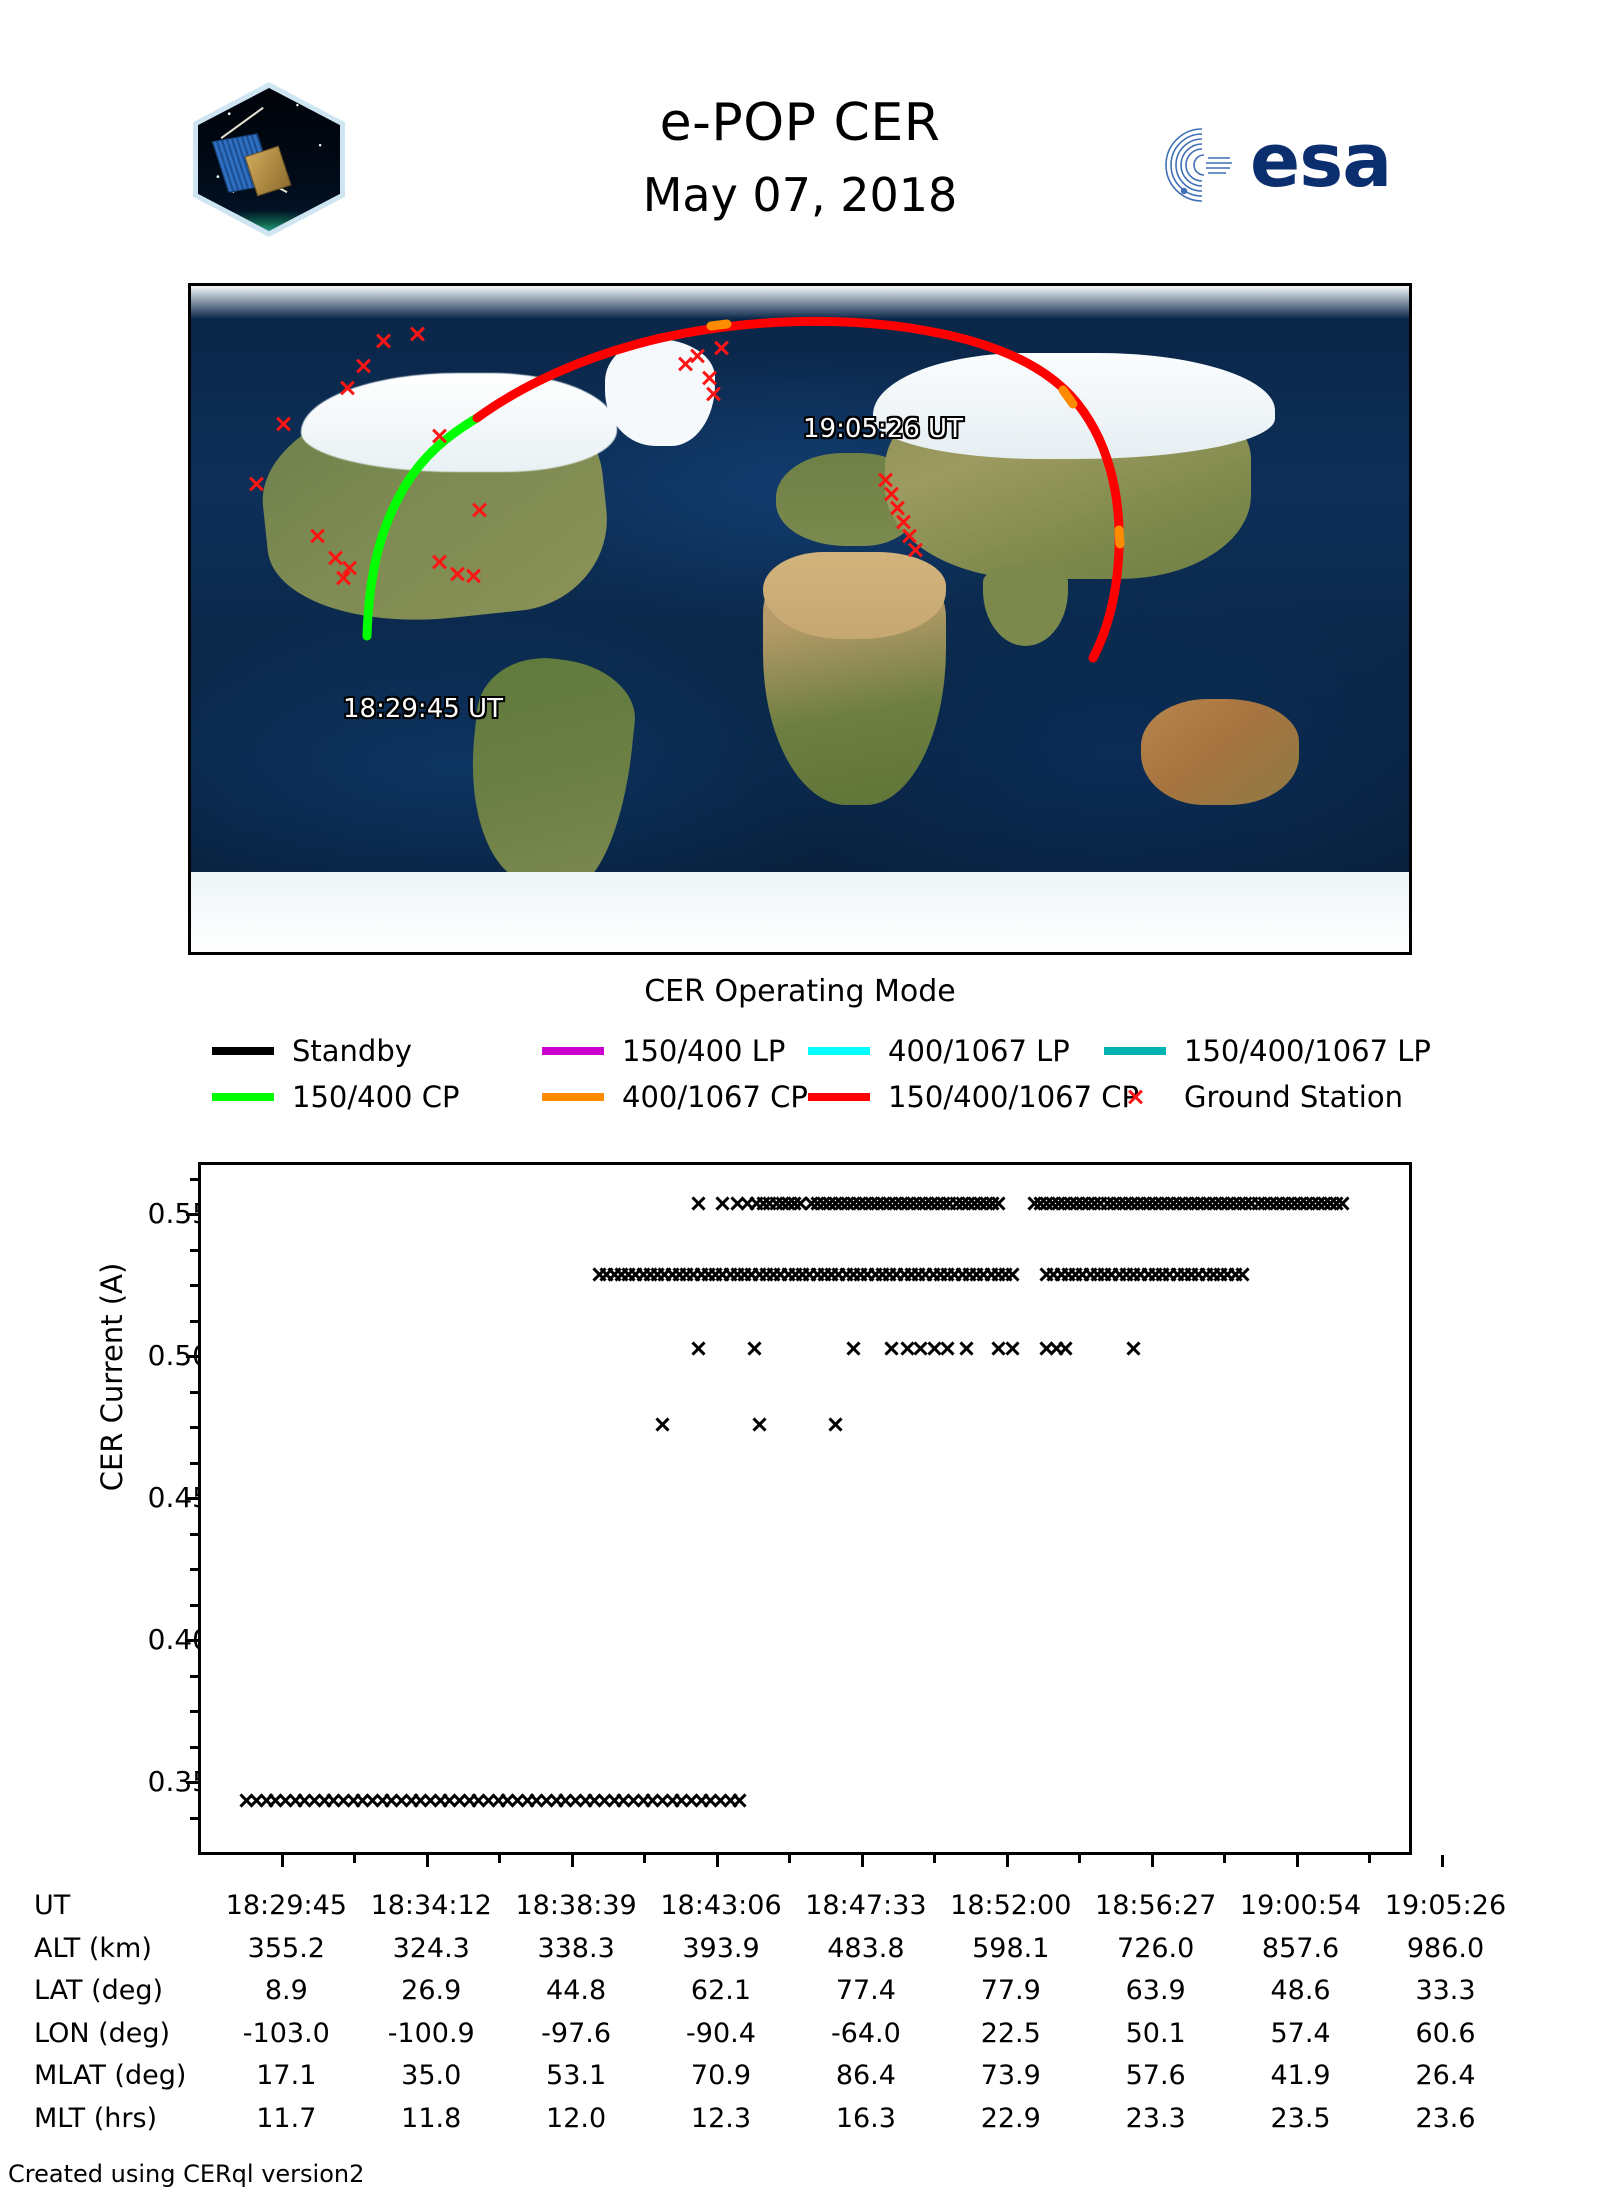 The image size is (1600, 2200). Describe the element at coordinates (431, 2033) in the screenshot. I see `table-cell: -100.9` at that location.